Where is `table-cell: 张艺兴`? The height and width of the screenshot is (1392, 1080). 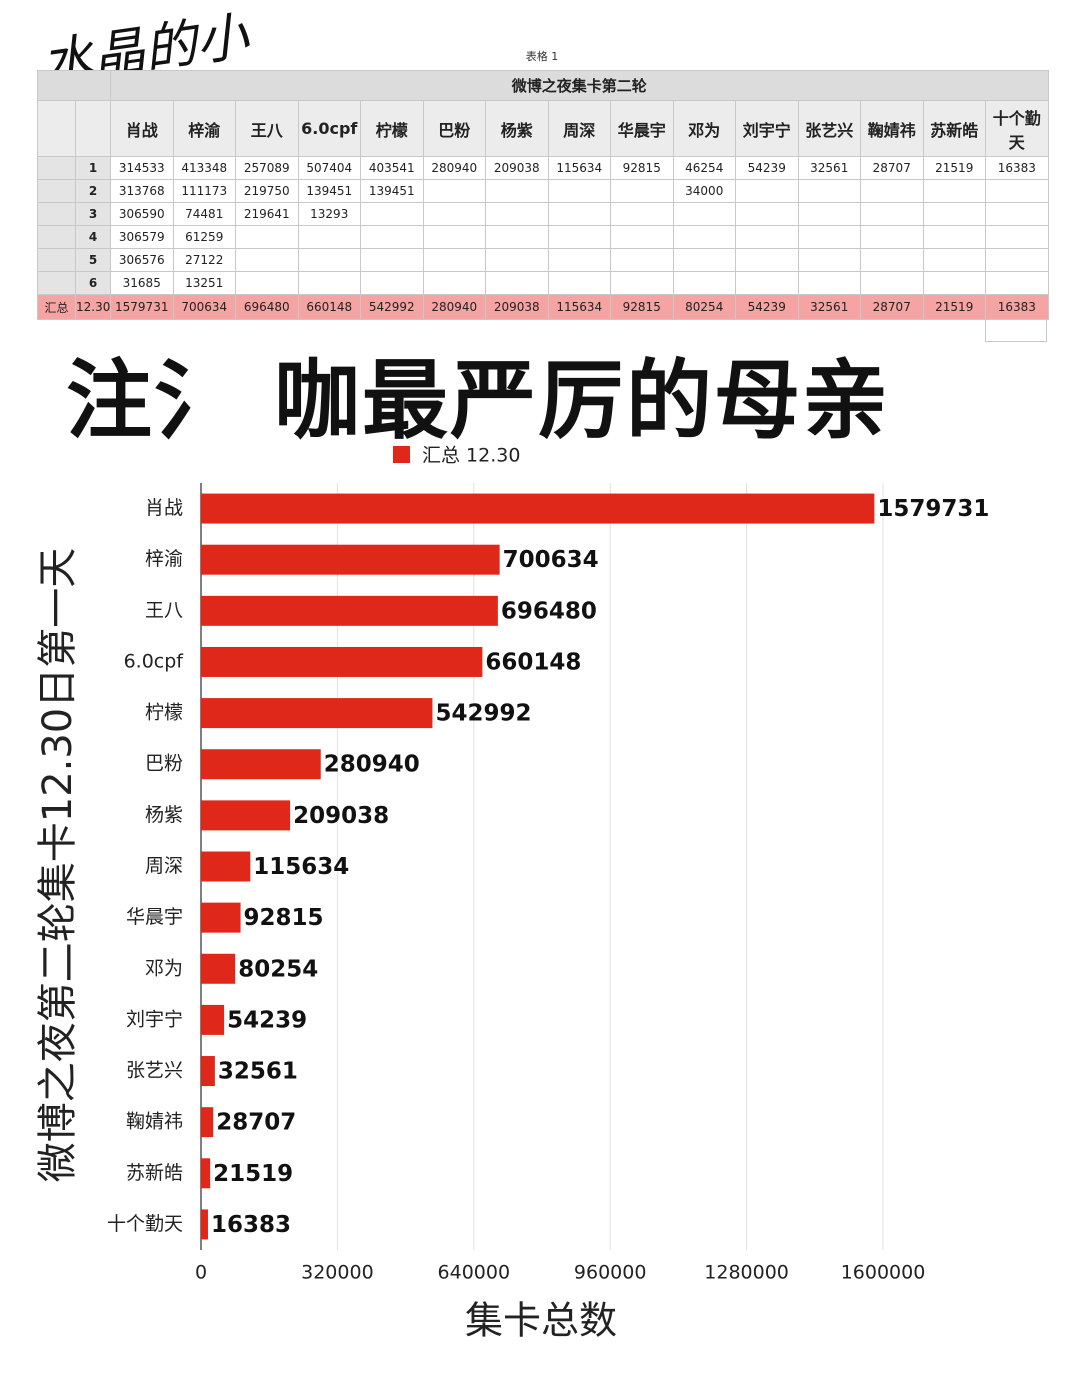
table-cell: 张艺兴 is located at coordinates (829, 128).